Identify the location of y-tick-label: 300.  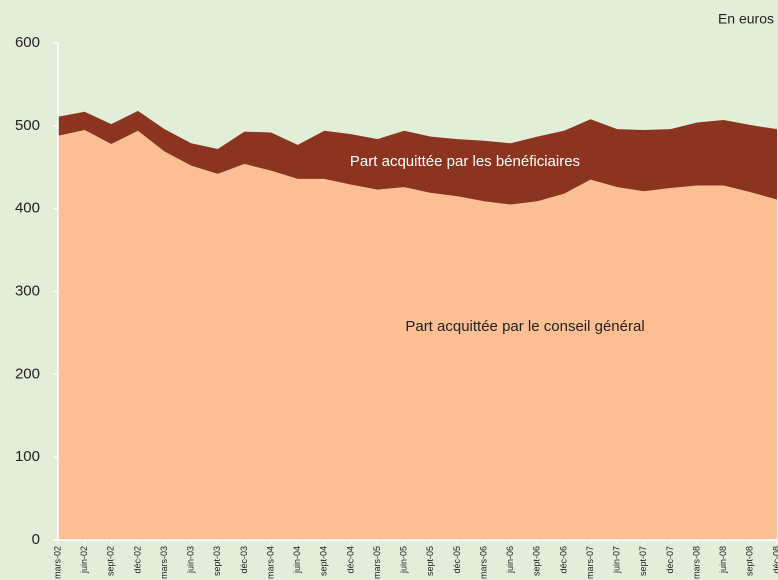
(27, 290).